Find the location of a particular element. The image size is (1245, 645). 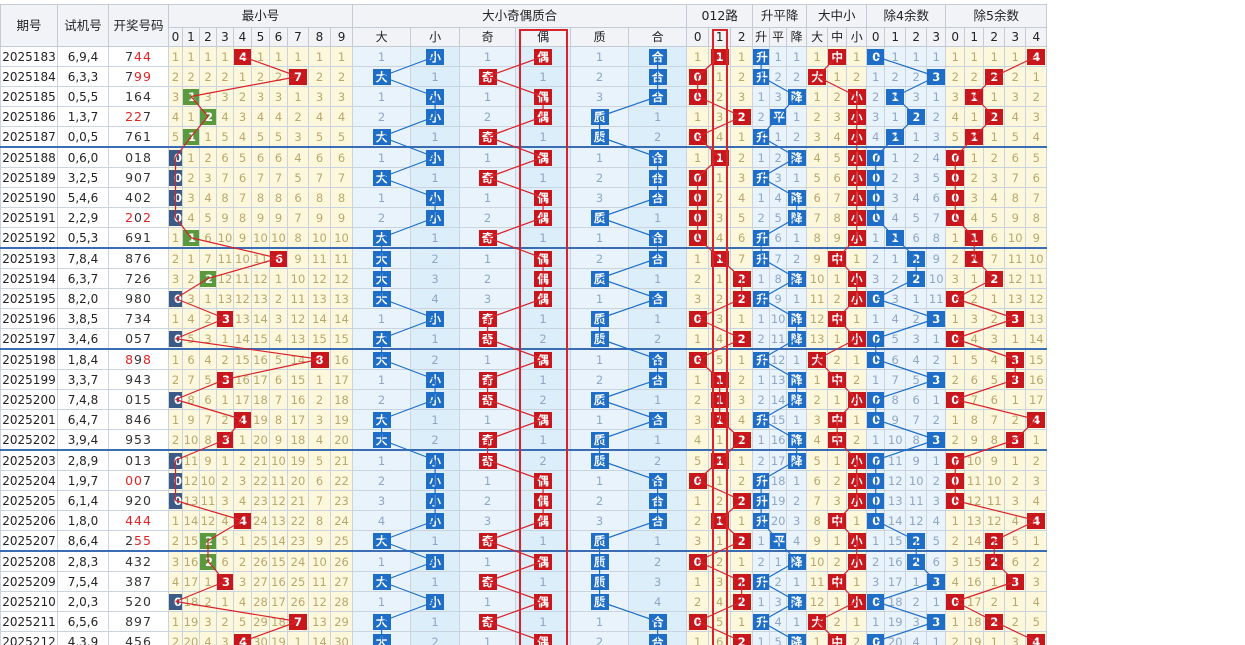

sub-header-mod4-1: 1 is located at coordinates (895, 37).